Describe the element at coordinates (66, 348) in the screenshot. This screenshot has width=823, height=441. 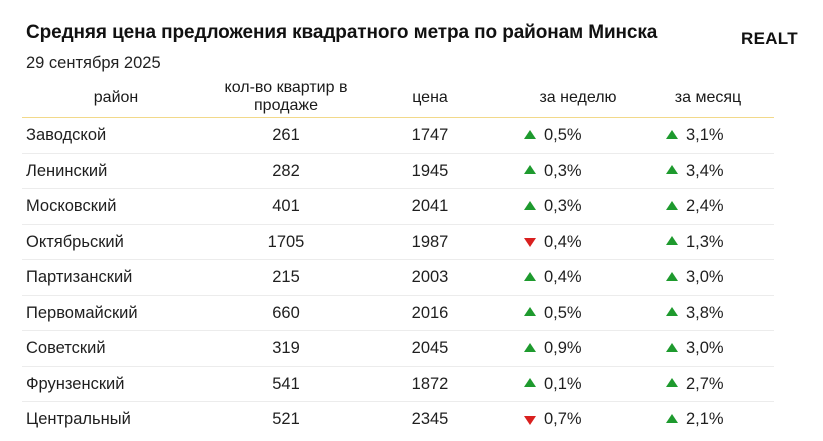
I see `district-name: Советский` at that location.